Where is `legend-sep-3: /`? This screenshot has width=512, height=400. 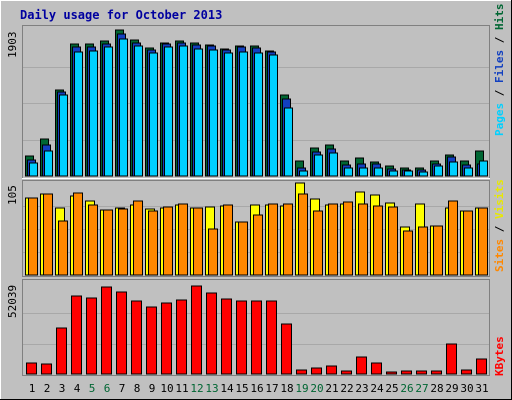
legend-sep-3: / is located at coordinates (499, 229).